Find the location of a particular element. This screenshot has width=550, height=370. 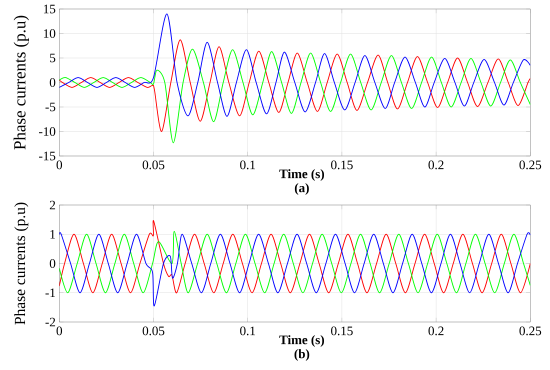

y-tick-label: 10 is located at coordinates (50, 33).